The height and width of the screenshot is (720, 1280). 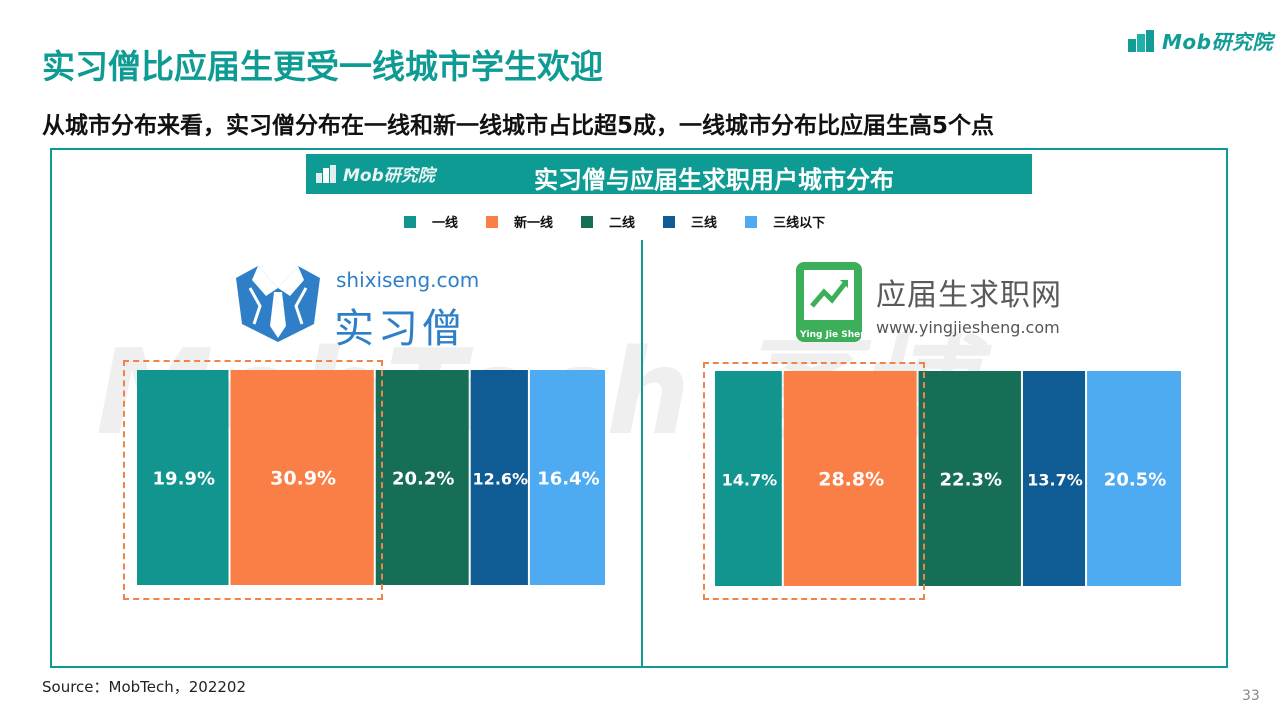 What do you see at coordinates (608, 221) in the screenshot?
I see `legend-item: 二线` at bounding box center [608, 221].